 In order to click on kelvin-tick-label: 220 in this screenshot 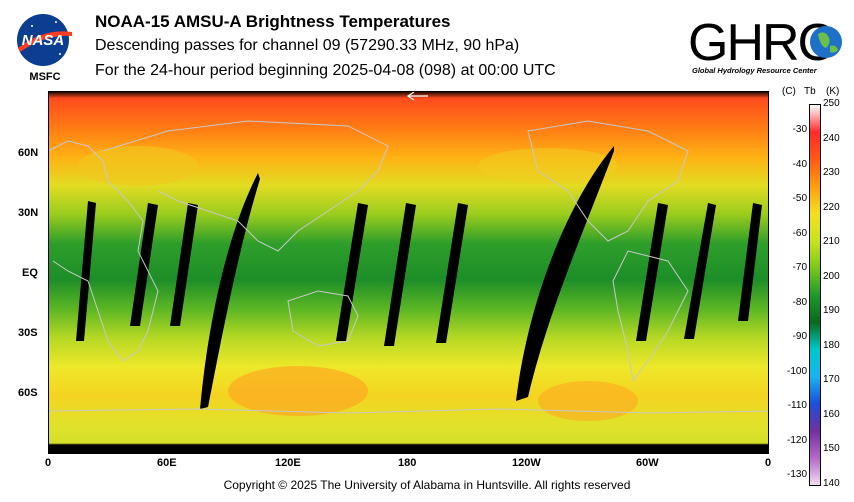, I will do `click(831, 207)`.